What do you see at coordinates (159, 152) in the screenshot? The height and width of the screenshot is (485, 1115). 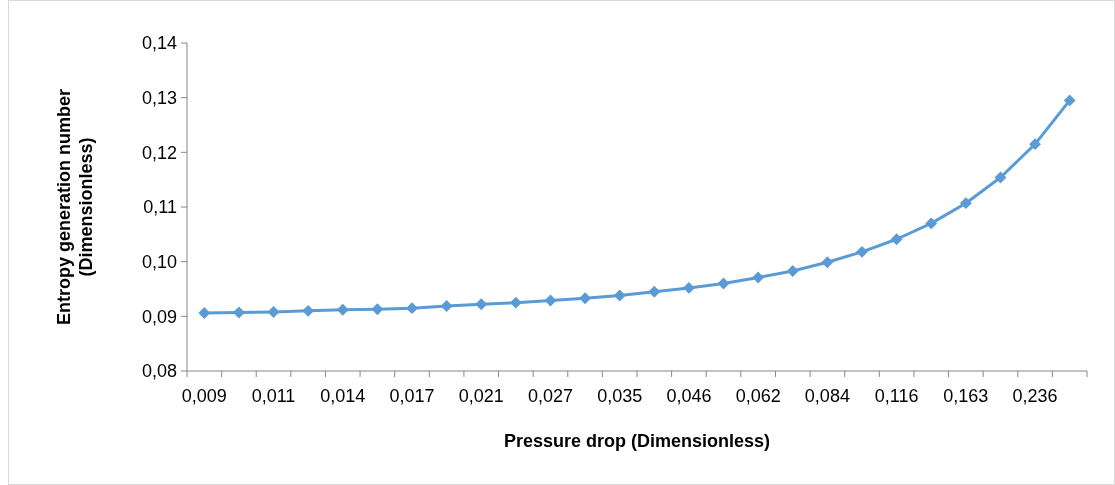 I see `y-tick-label: 0,12` at bounding box center [159, 152].